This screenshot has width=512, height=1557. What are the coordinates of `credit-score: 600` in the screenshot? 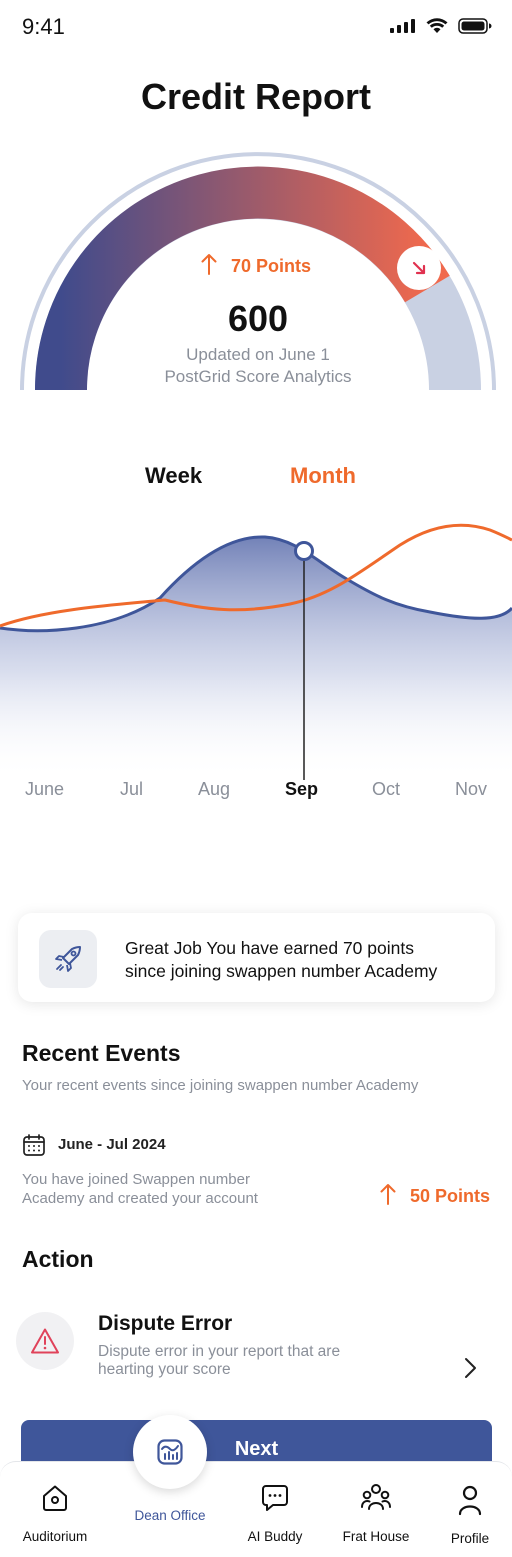 It's located at (258, 318).